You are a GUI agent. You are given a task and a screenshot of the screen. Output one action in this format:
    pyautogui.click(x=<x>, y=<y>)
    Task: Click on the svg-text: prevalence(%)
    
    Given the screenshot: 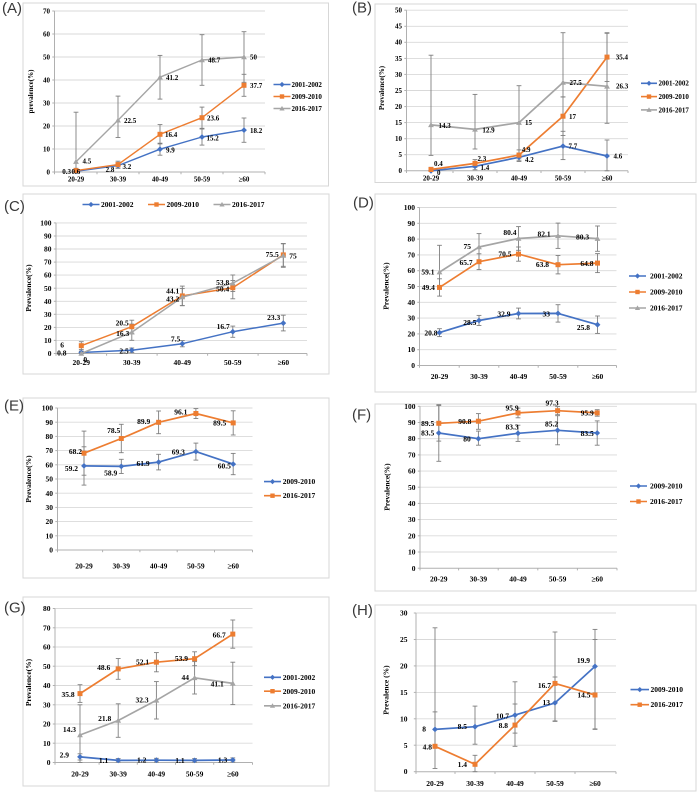 What is the action you would take?
    pyautogui.click(x=31, y=91)
    